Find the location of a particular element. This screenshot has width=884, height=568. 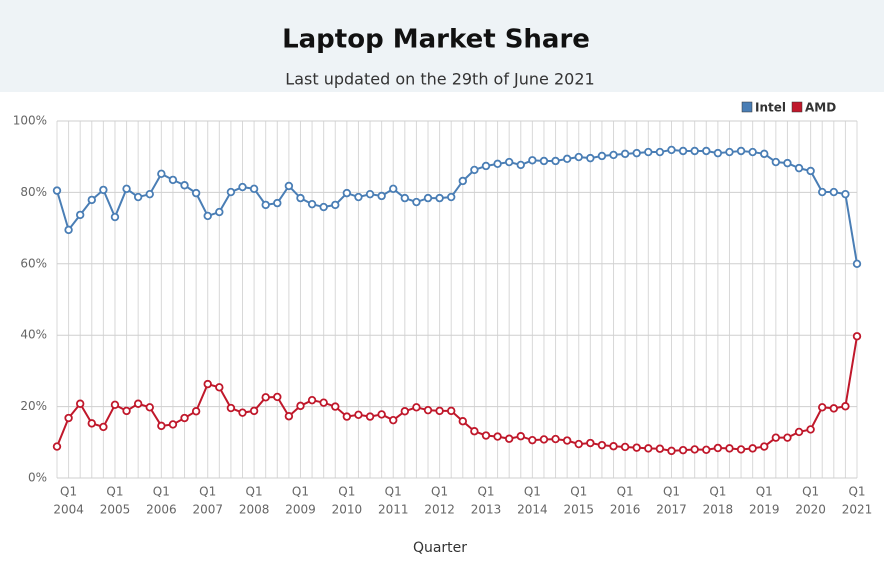

legend-swatch is located at coordinates (747, 107).